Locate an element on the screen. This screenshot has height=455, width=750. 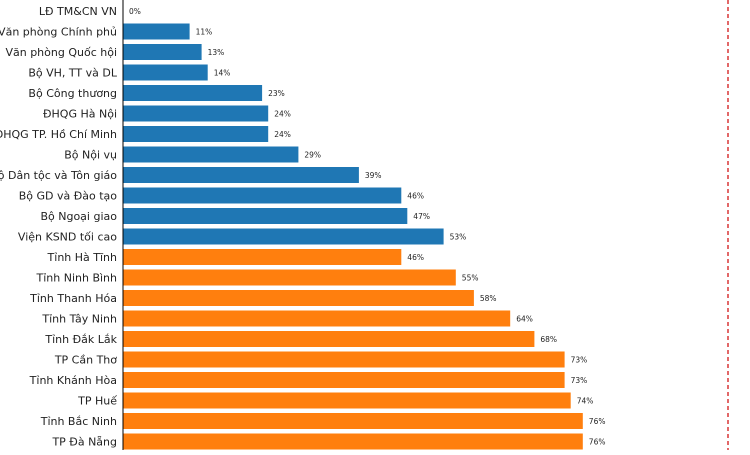
value-label-18: 73% is located at coordinates (579, 380).